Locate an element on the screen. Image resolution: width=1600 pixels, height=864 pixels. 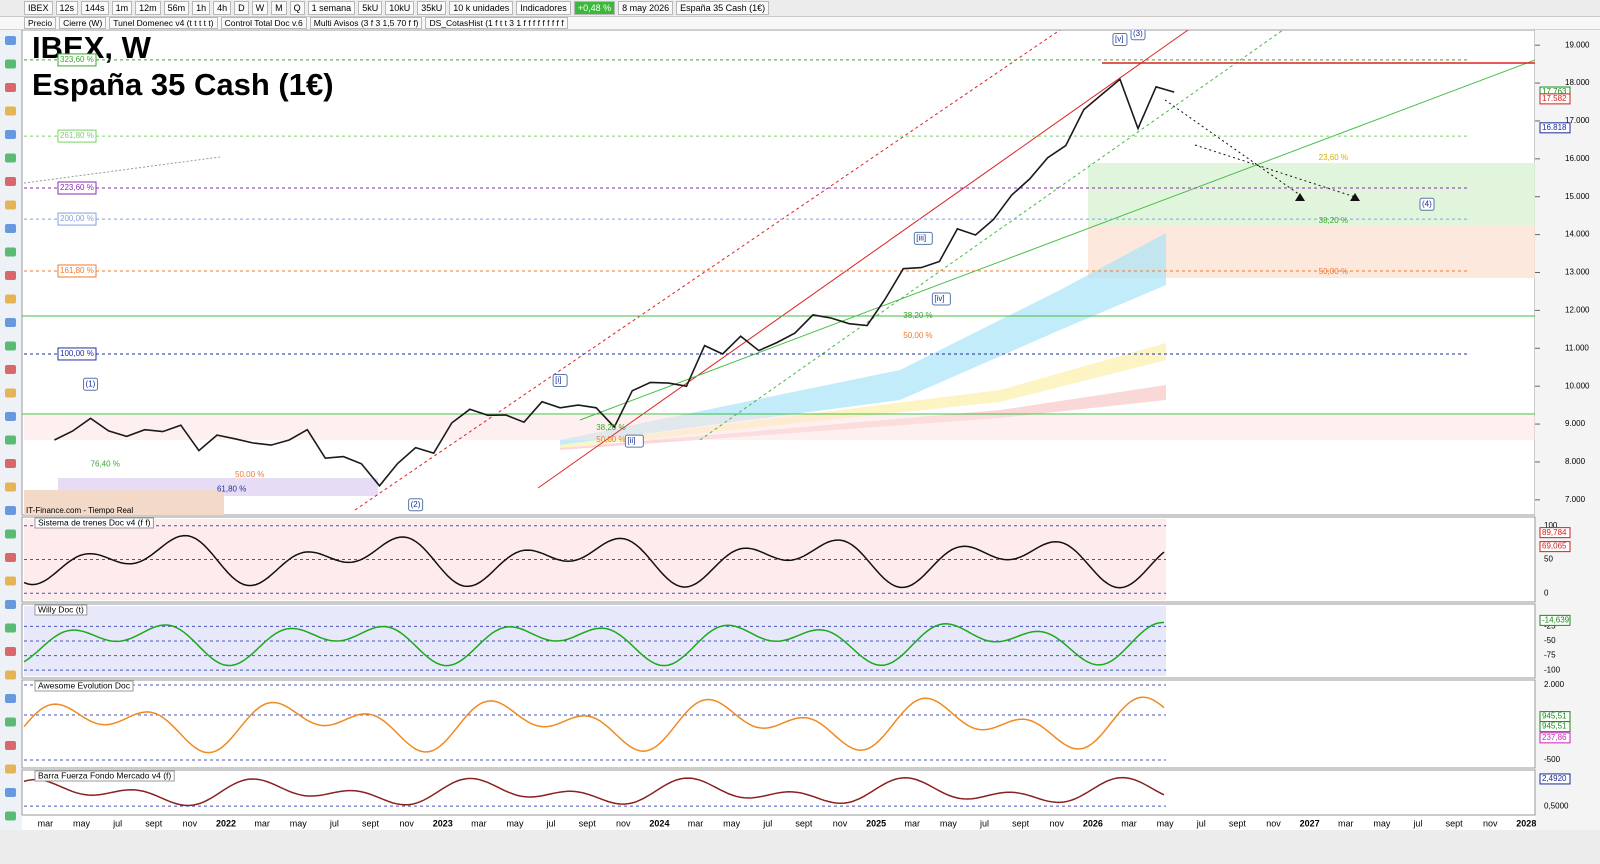
oscillator-decoration is located at coordinates (594, 725).